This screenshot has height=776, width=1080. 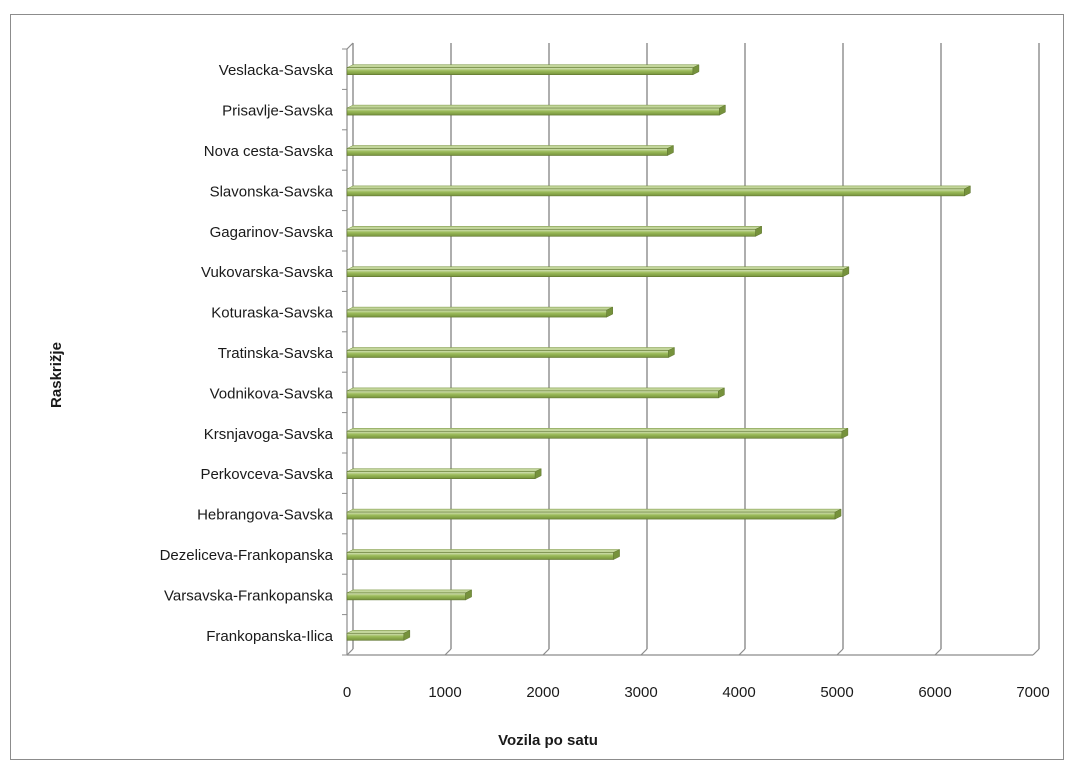 What do you see at coordinates (272, 313) in the screenshot?
I see `category-label-6: Koturaska-Savska` at bounding box center [272, 313].